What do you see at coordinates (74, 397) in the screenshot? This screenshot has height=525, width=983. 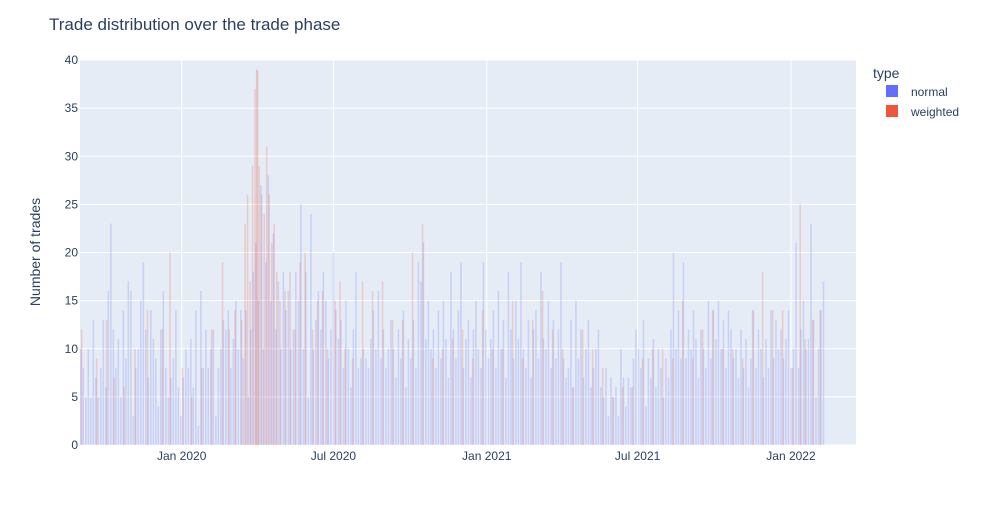 I see `y-tick-label: 5` at bounding box center [74, 397].